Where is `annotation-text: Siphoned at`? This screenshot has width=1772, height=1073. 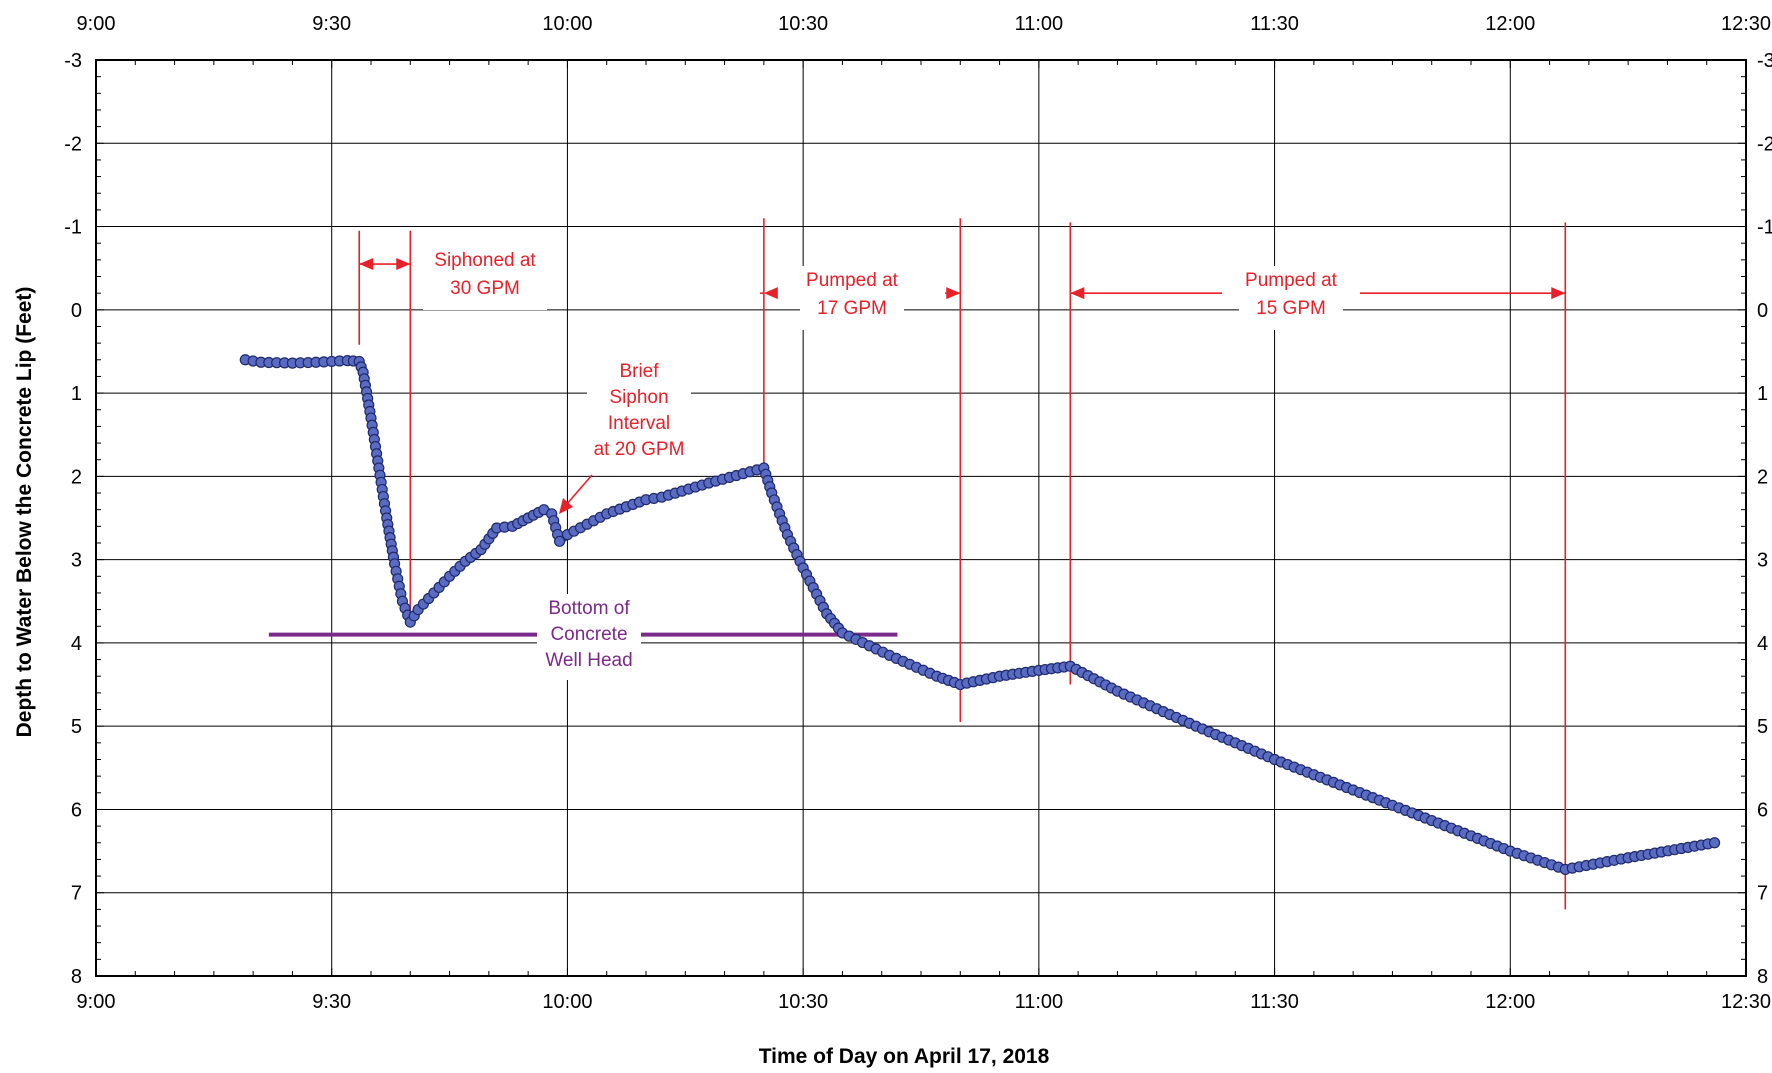
annotation-text: Siphoned at is located at coordinates (485, 260).